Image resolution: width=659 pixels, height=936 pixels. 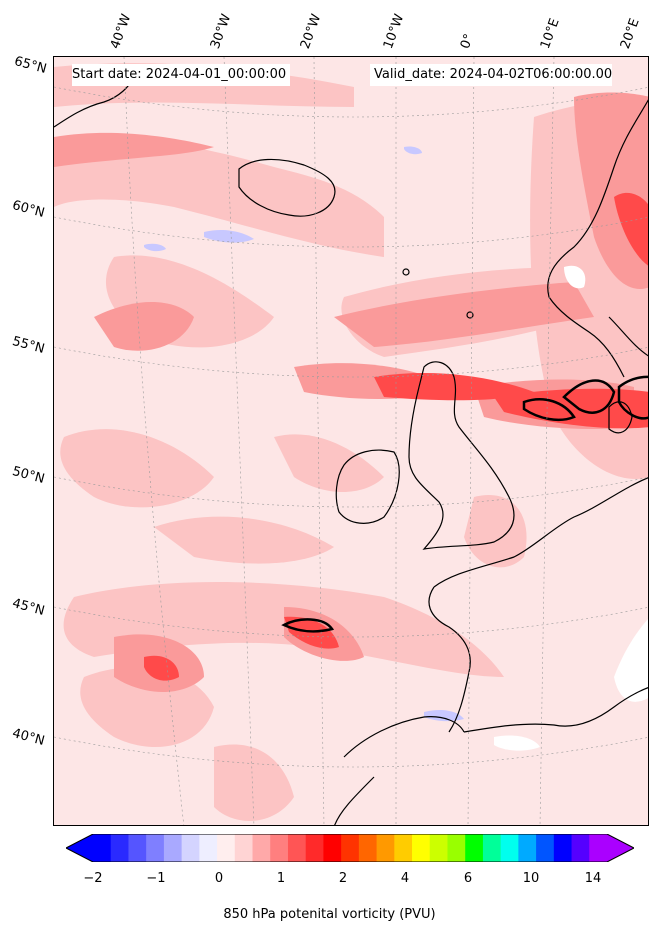 I want to click on lon-label-20e: 20°E, so click(x=630, y=33).